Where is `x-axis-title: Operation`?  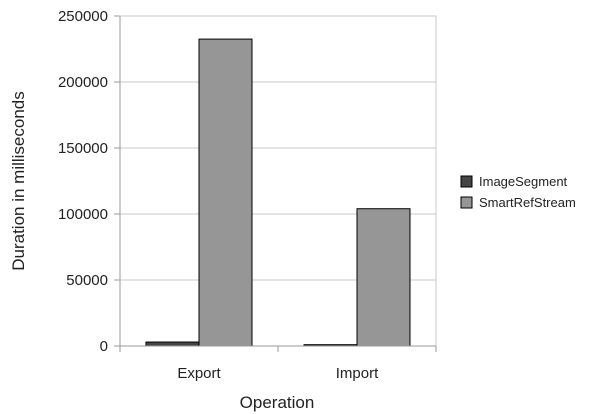
x-axis-title: Operation is located at coordinates (277, 402).